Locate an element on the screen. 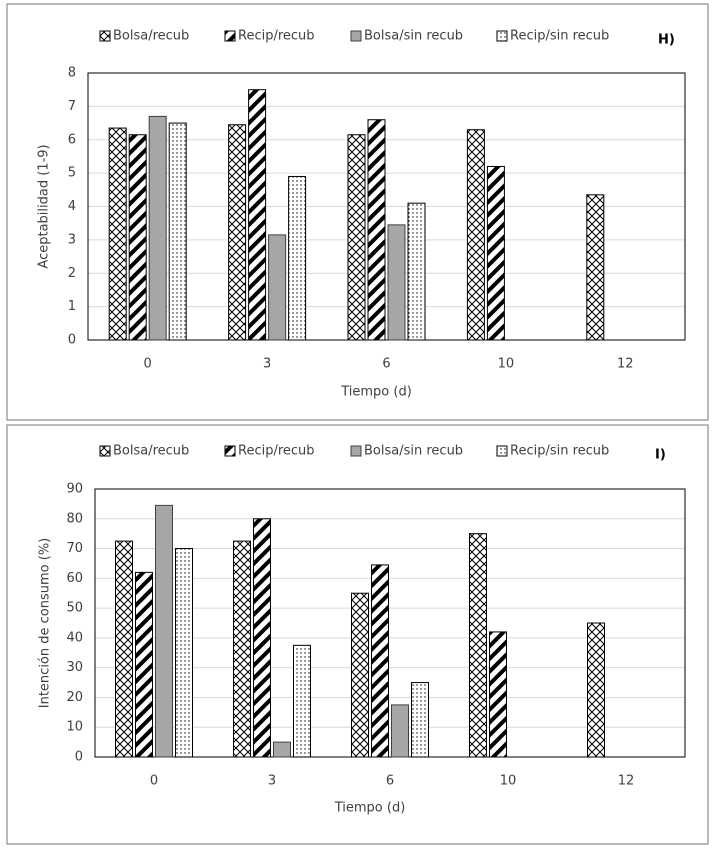  y-tick-label: 1 is located at coordinates (72, 306).